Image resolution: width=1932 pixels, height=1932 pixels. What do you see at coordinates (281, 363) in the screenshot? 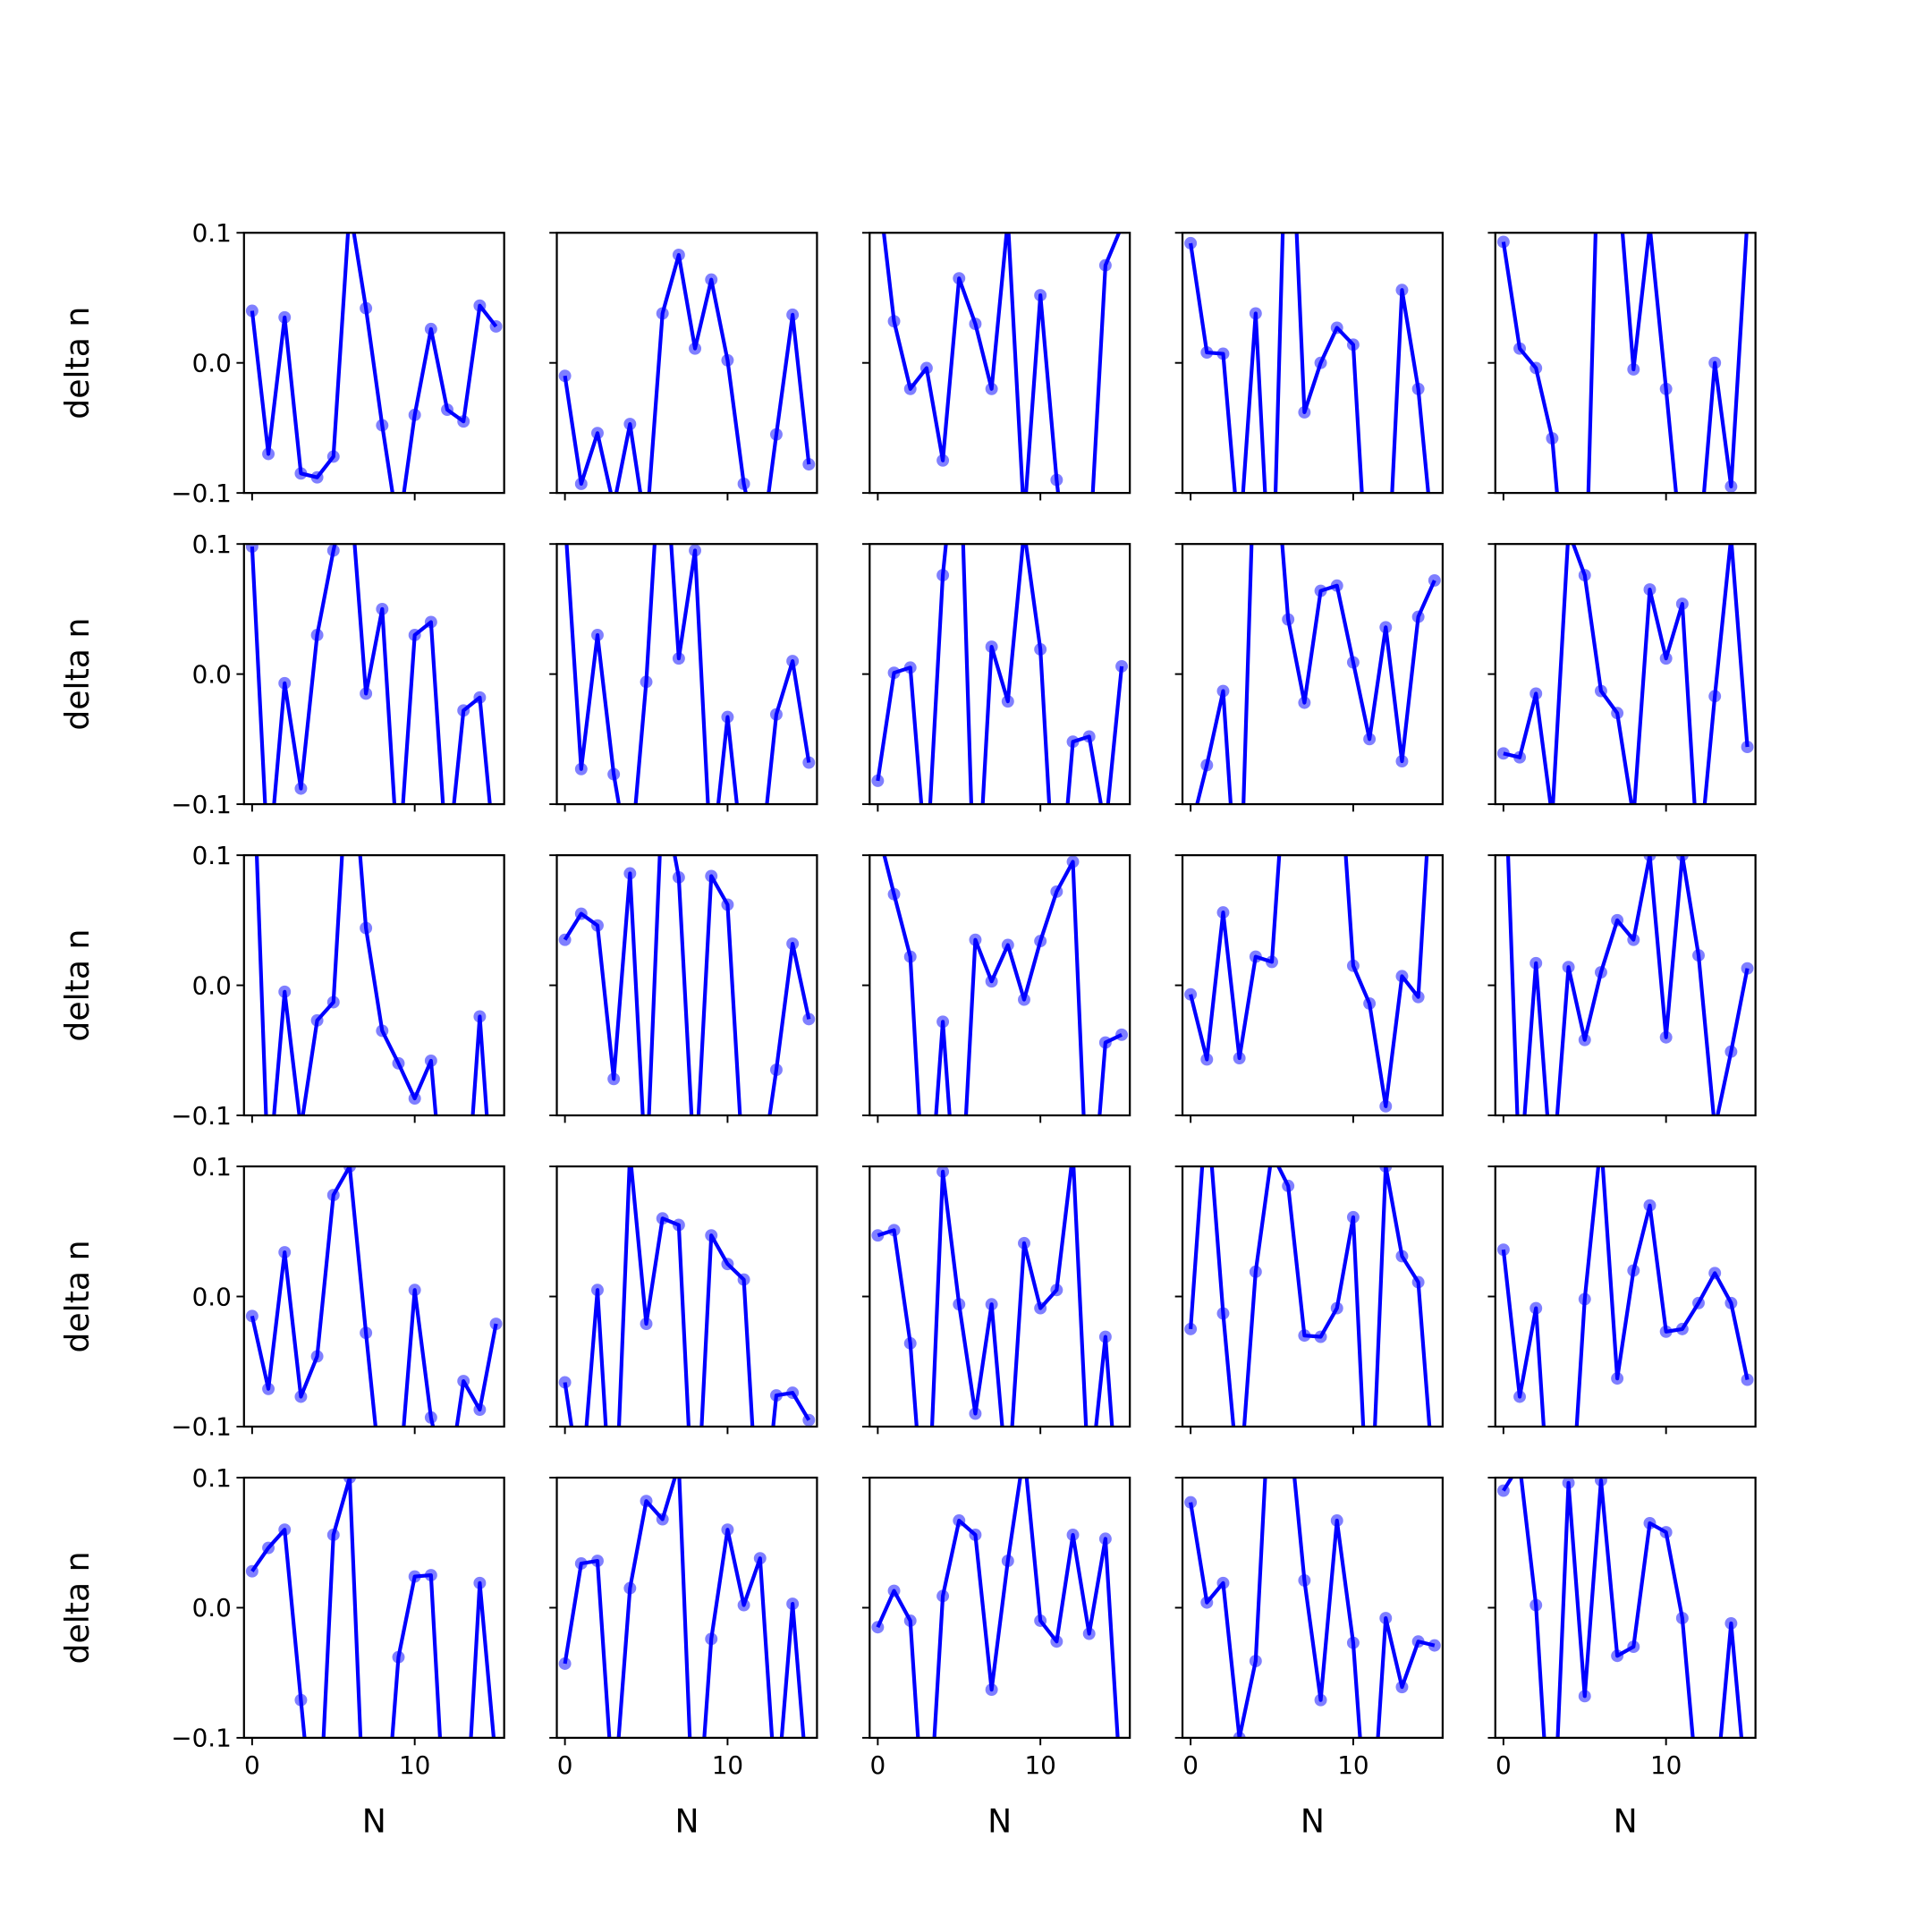
I see `subplot: −0.1 0.0 0.1 delta n` at bounding box center [281, 363].